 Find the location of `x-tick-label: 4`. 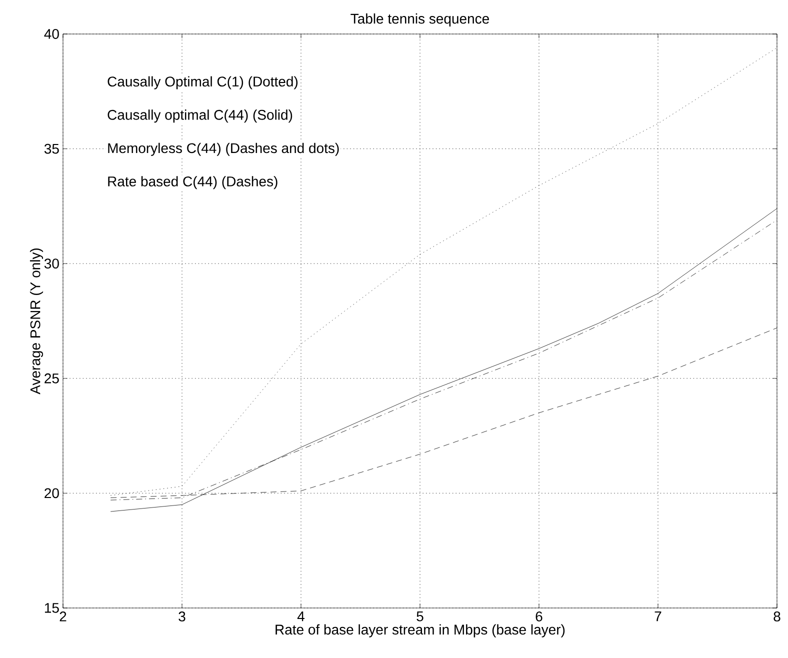

x-tick-label: 4 is located at coordinates (300, 617).